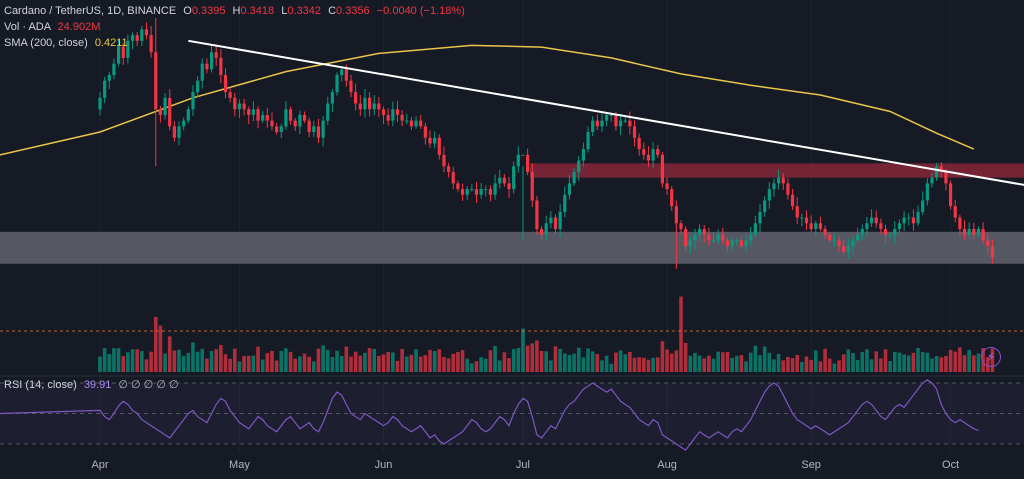 This screenshot has width=1024, height=479. Describe the element at coordinates (91, 385) in the screenshot. I see `rsi-legend: RSI (14, close) 39.91 ∅ ∅ ∅ ∅ ∅` at that location.